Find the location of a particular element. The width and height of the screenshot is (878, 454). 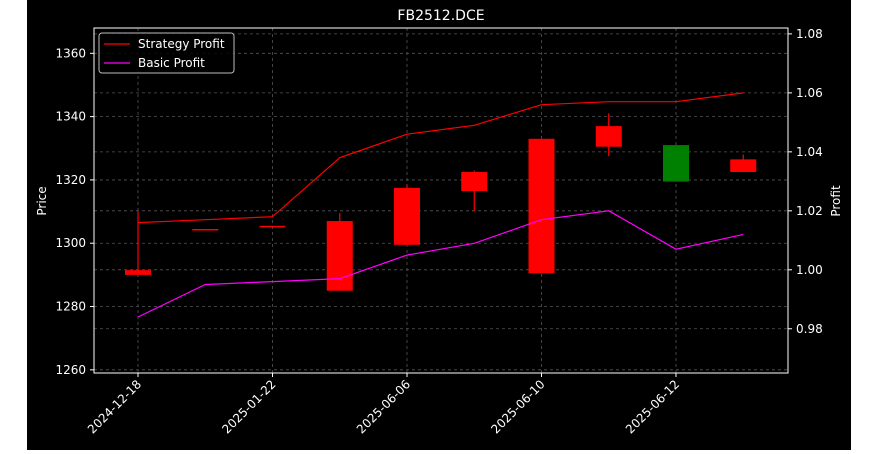

y-tick-label-left: 1260 is located at coordinates (70, 370).